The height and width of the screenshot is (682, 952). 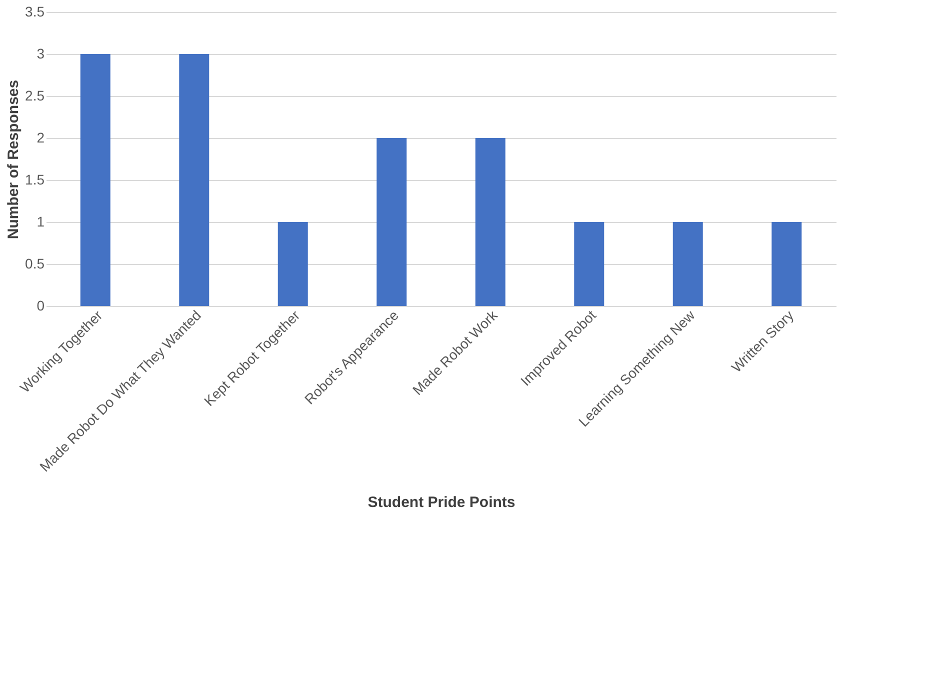 I want to click on y-tick-label: 1.5, so click(x=35, y=180).